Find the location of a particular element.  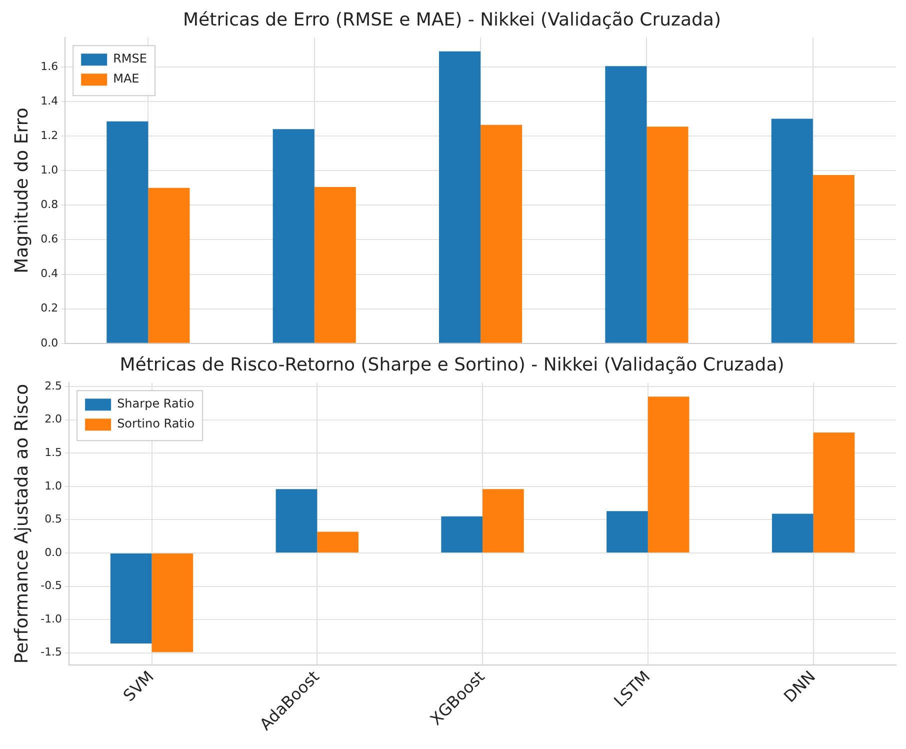

y-tick-label: -1.0 is located at coordinates (51, 619).